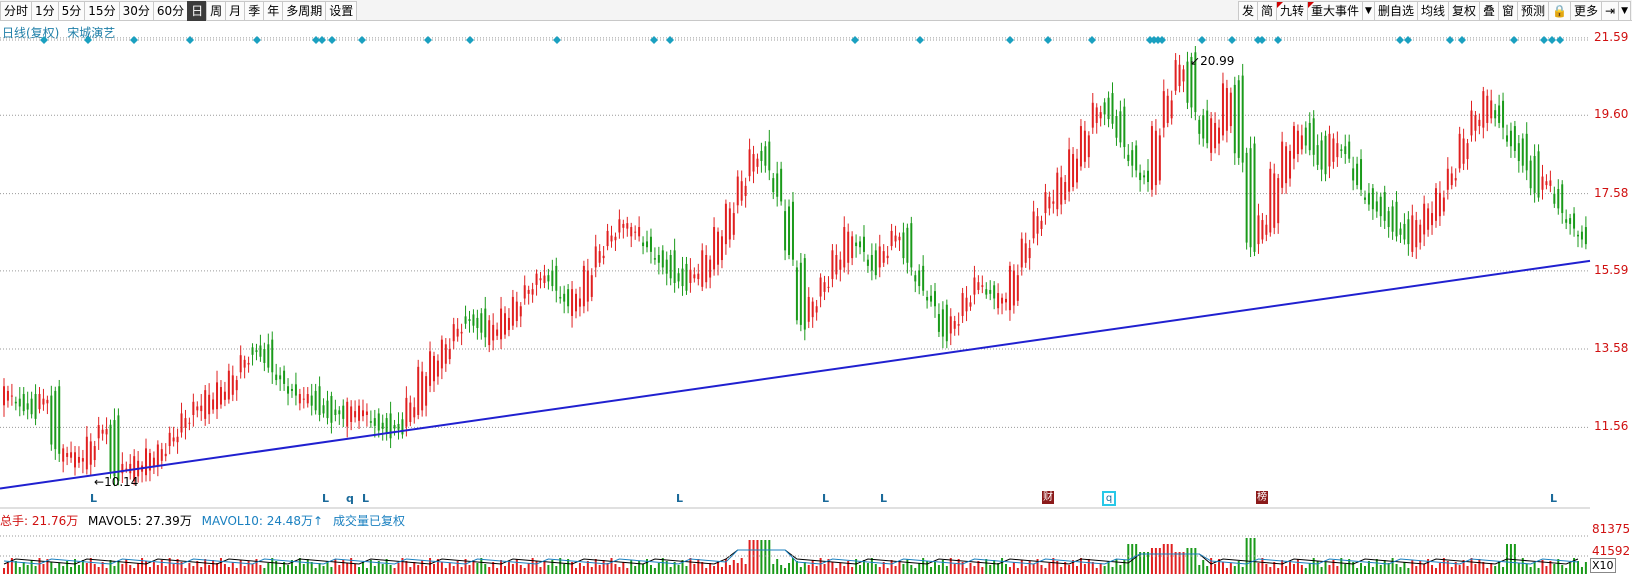  What do you see at coordinates (102, 11) in the screenshot?
I see `tab-3: 15分` at bounding box center [102, 11].